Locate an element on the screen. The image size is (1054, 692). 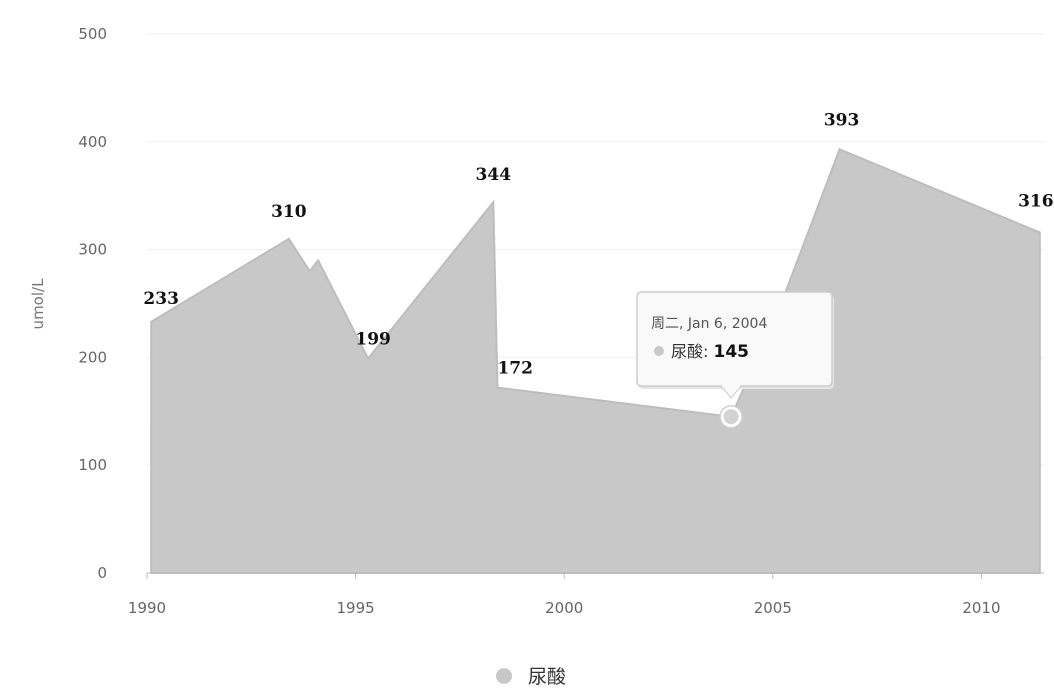
hover-marker is located at coordinates (731, 417).